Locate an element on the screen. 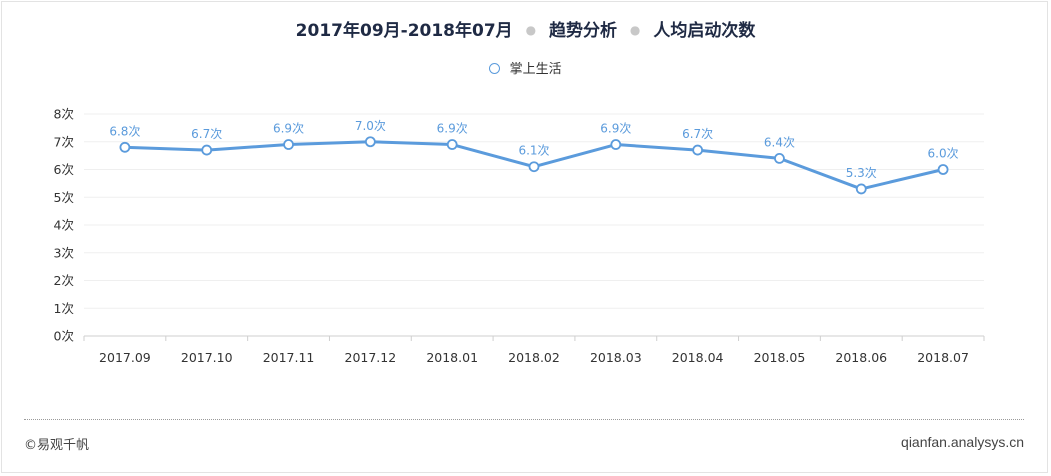 Image resolution: width=1051 pixels, height=476 pixels. y-tick-label: 5次 is located at coordinates (64, 197).